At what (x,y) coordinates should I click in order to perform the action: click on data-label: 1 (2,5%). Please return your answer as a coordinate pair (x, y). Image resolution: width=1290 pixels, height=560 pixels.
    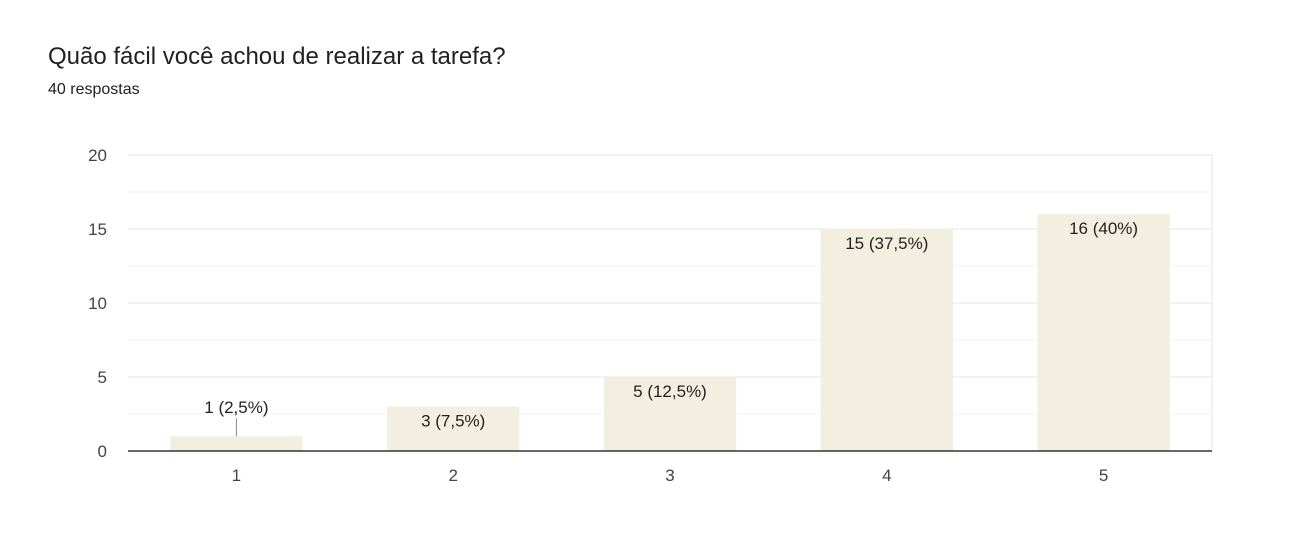
    Looking at the image, I should click on (236, 407).